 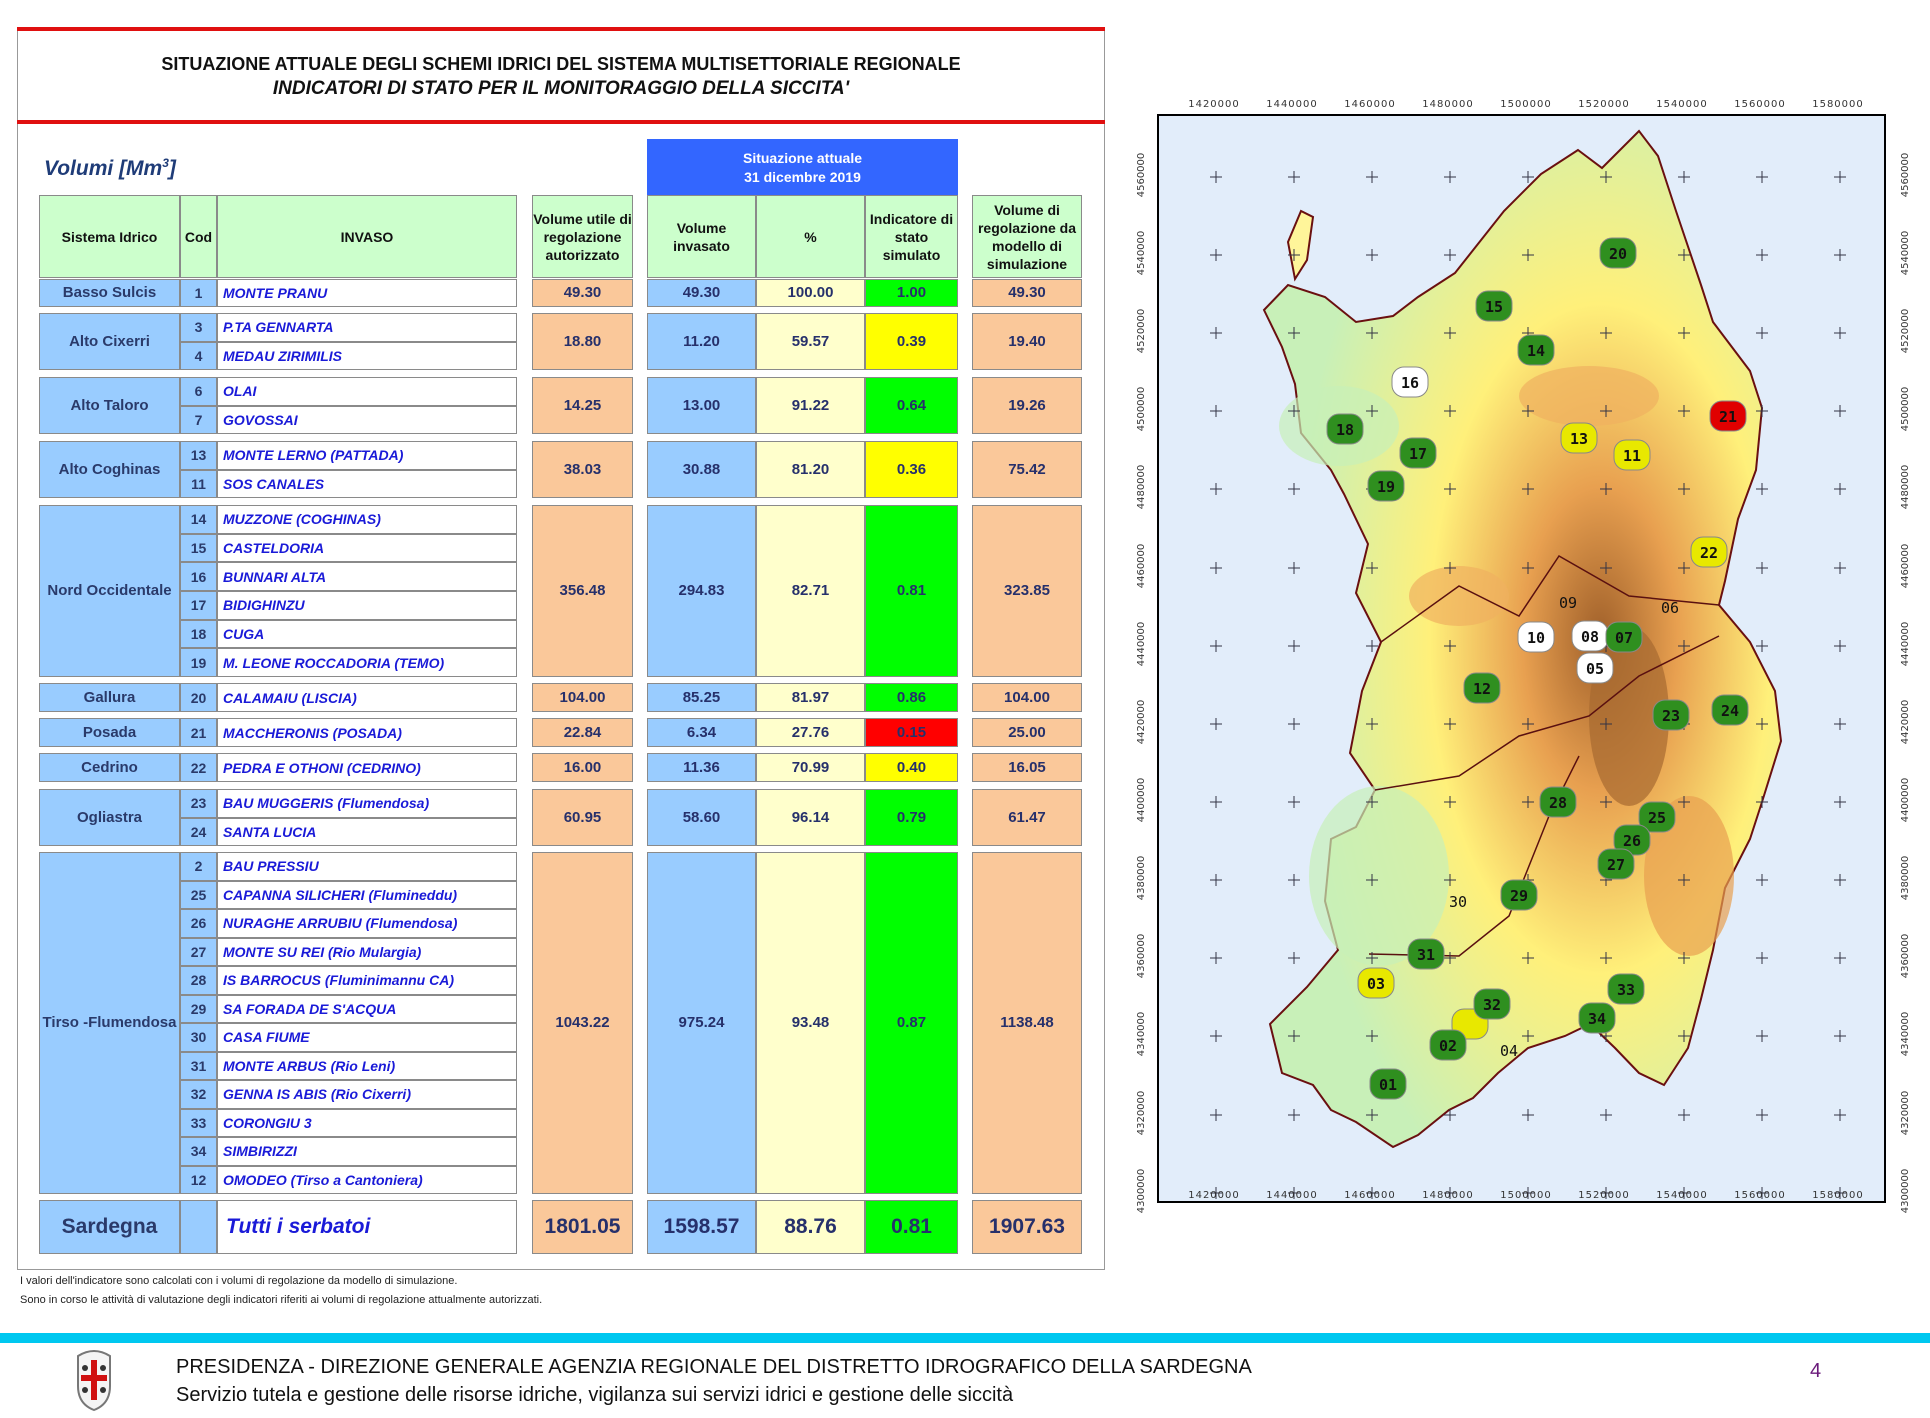 I want to click on volume-regolazione-cell: 25.00, so click(x=1027, y=732).